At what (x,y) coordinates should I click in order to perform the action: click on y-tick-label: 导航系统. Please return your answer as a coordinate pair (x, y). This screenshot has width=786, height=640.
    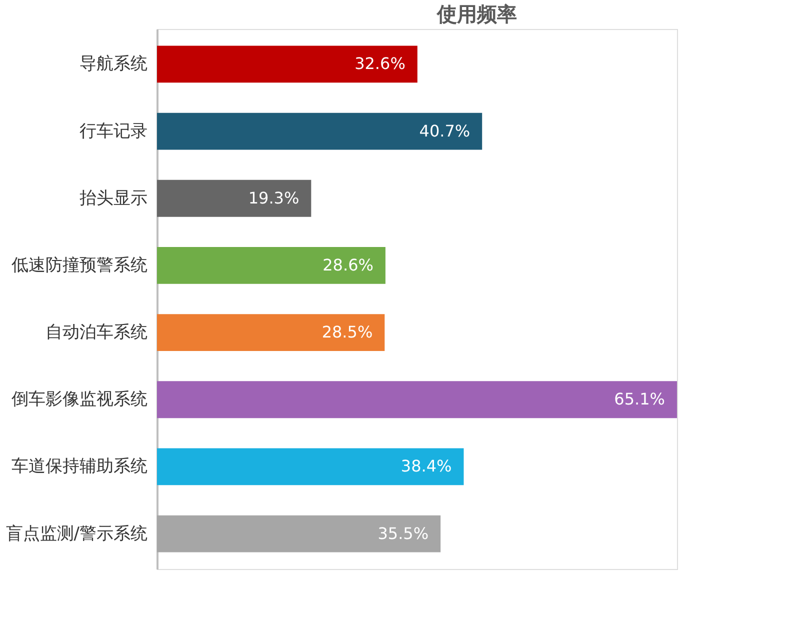
    Looking at the image, I should click on (114, 64).